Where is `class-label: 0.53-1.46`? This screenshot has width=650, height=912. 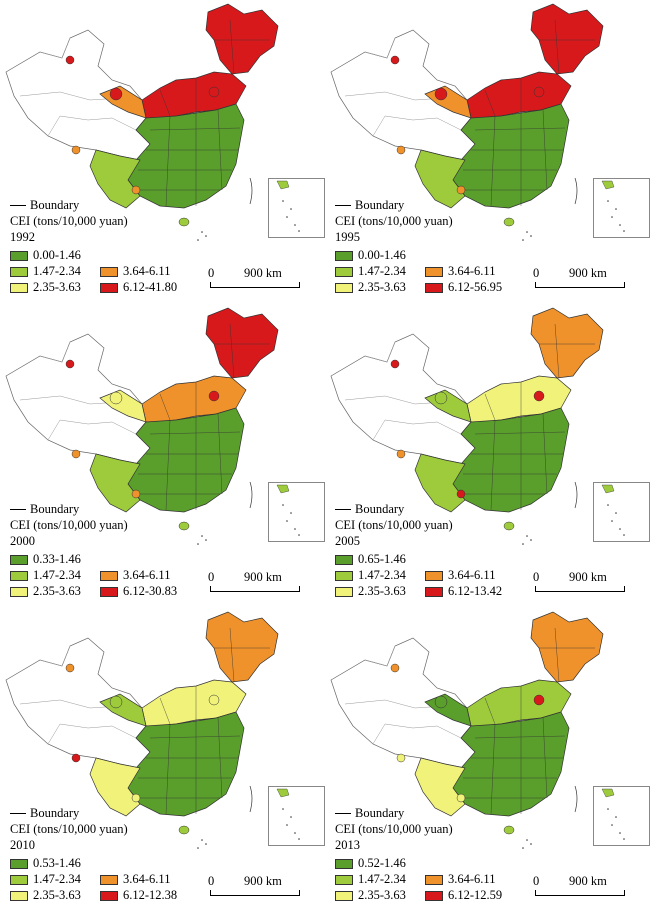 class-label: 0.53-1.46 is located at coordinates (57, 863).